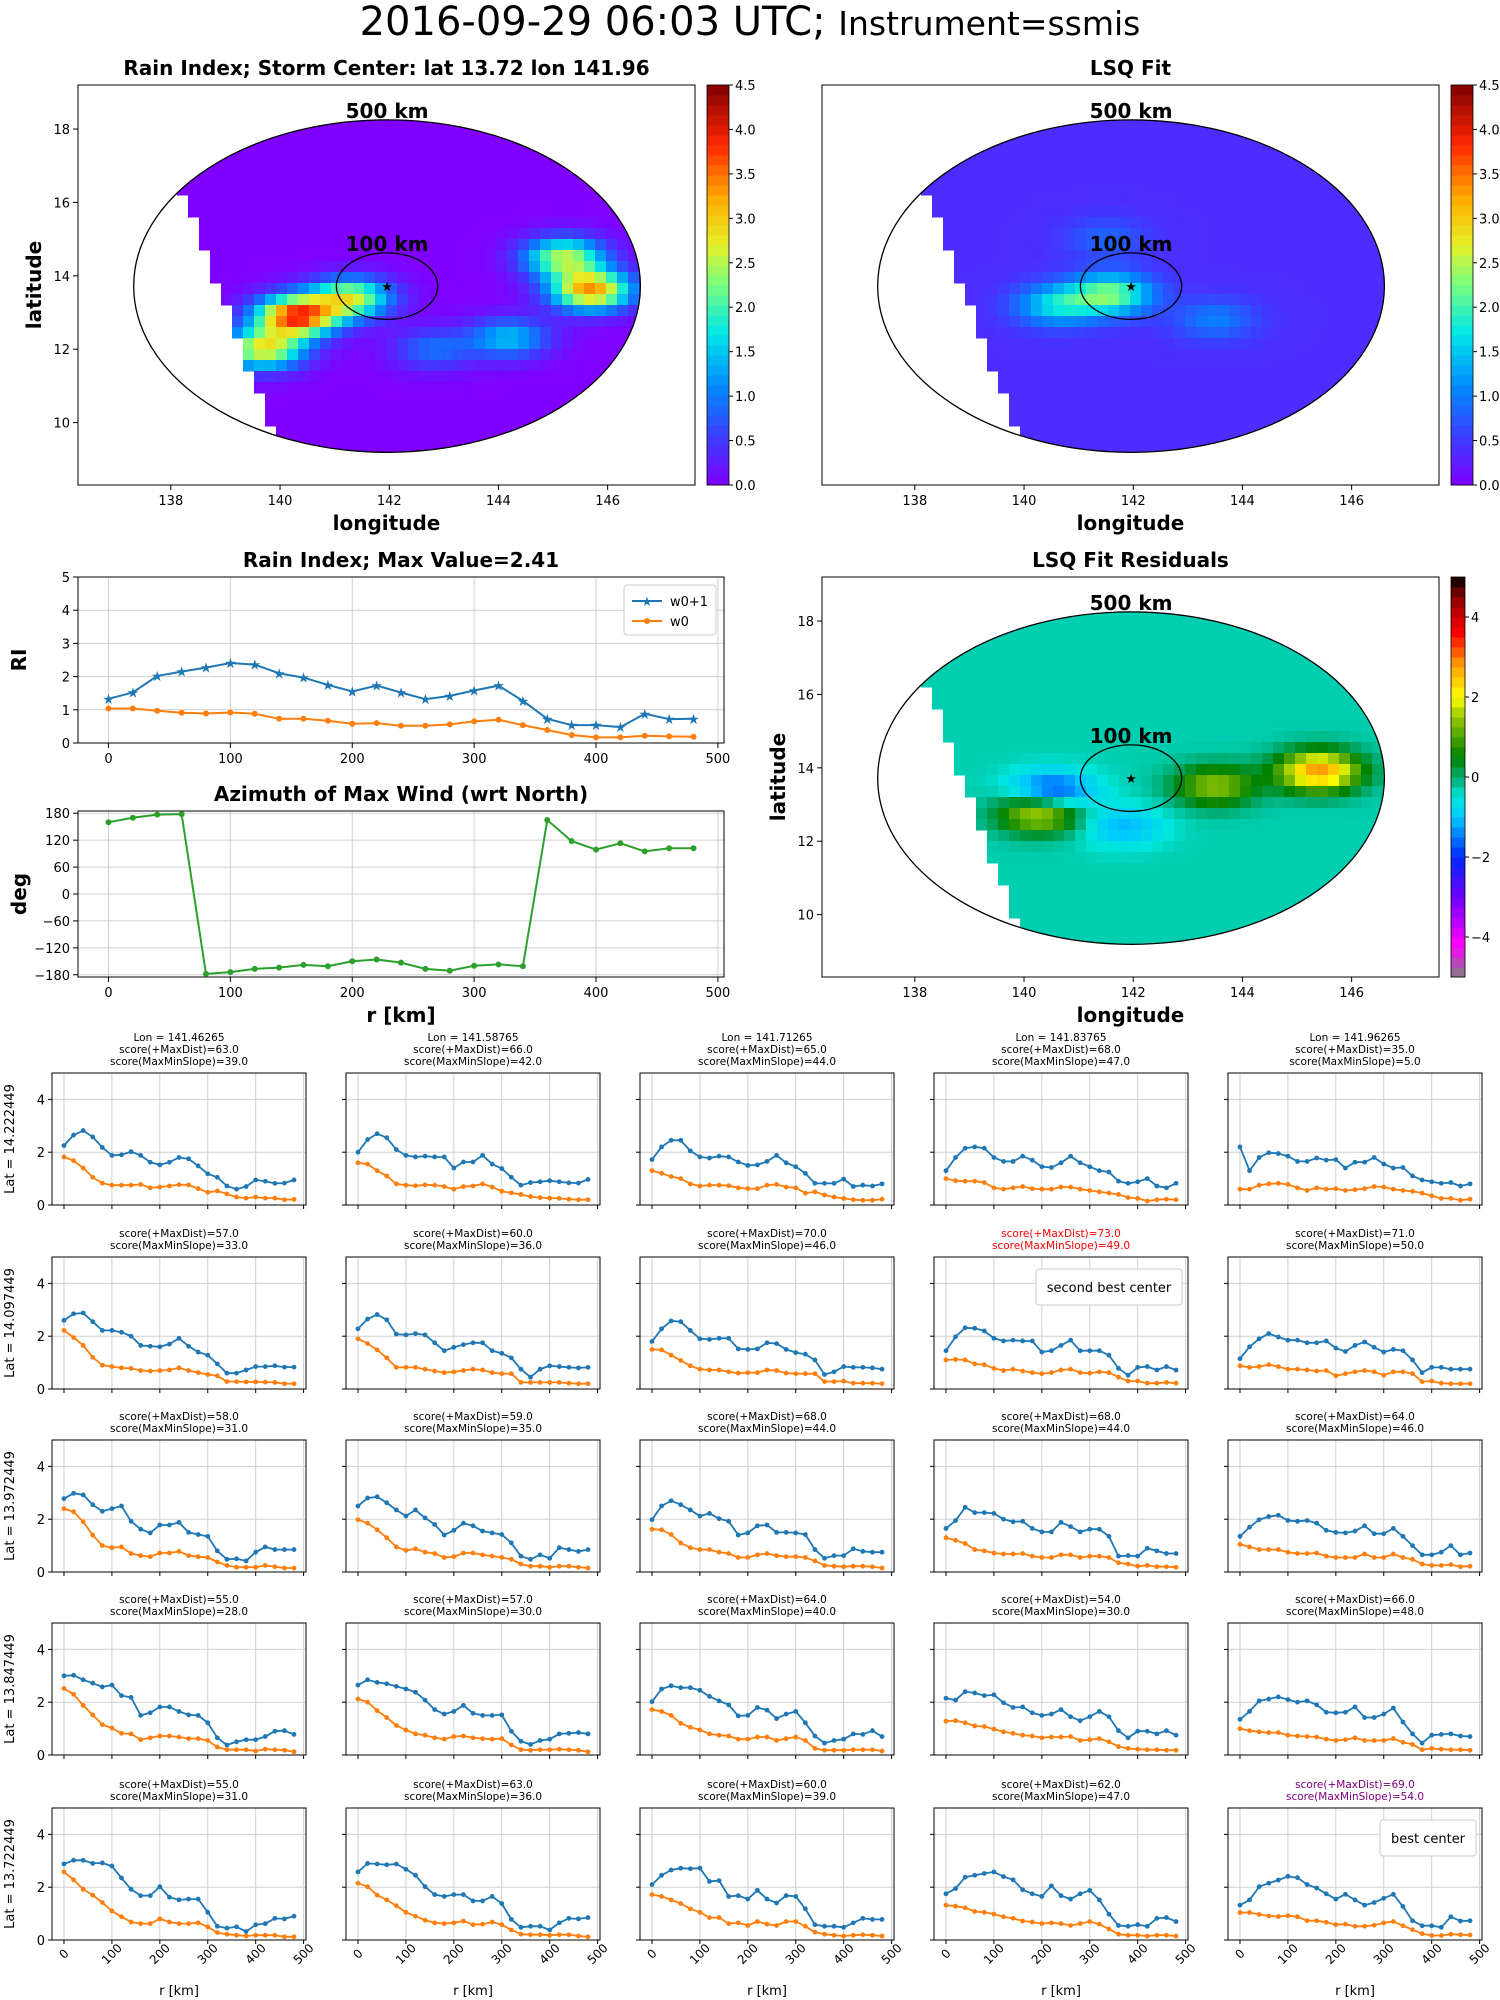 The image size is (1500, 2000). I want to click on colorbar-tick-label: 3.5, so click(1489, 175).